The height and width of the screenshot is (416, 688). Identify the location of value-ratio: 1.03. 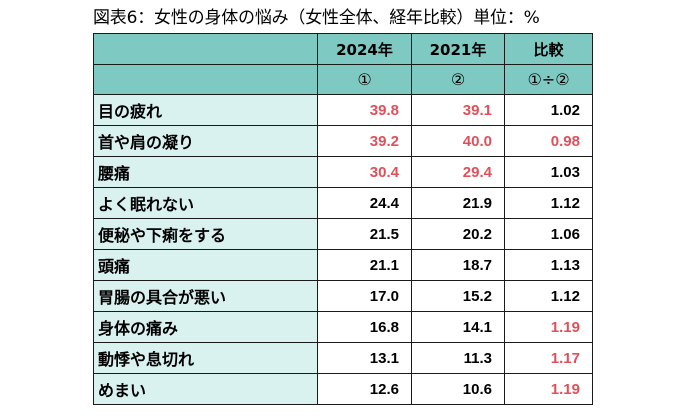
(548, 172).